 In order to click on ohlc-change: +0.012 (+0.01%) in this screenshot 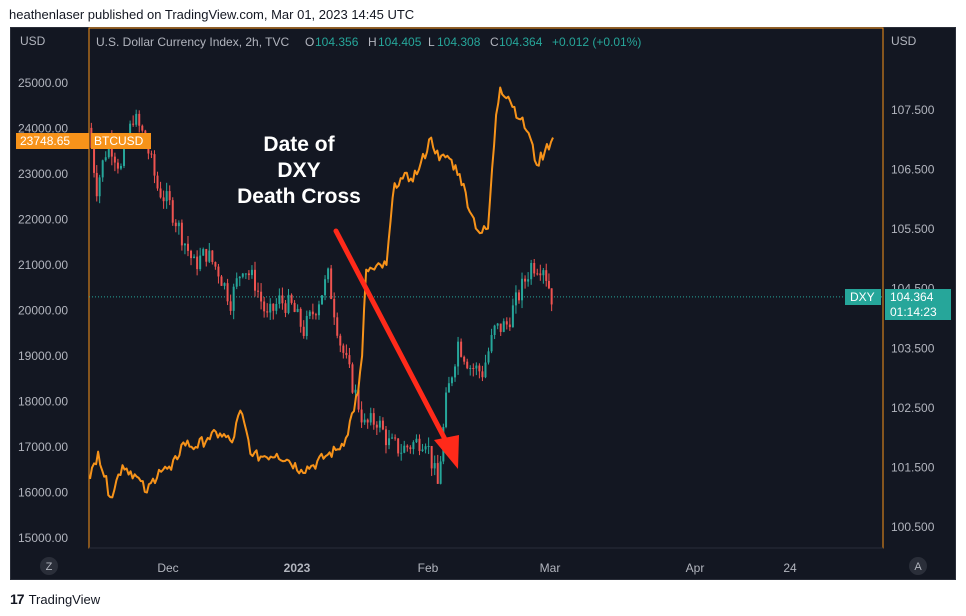, I will do `click(596, 42)`.